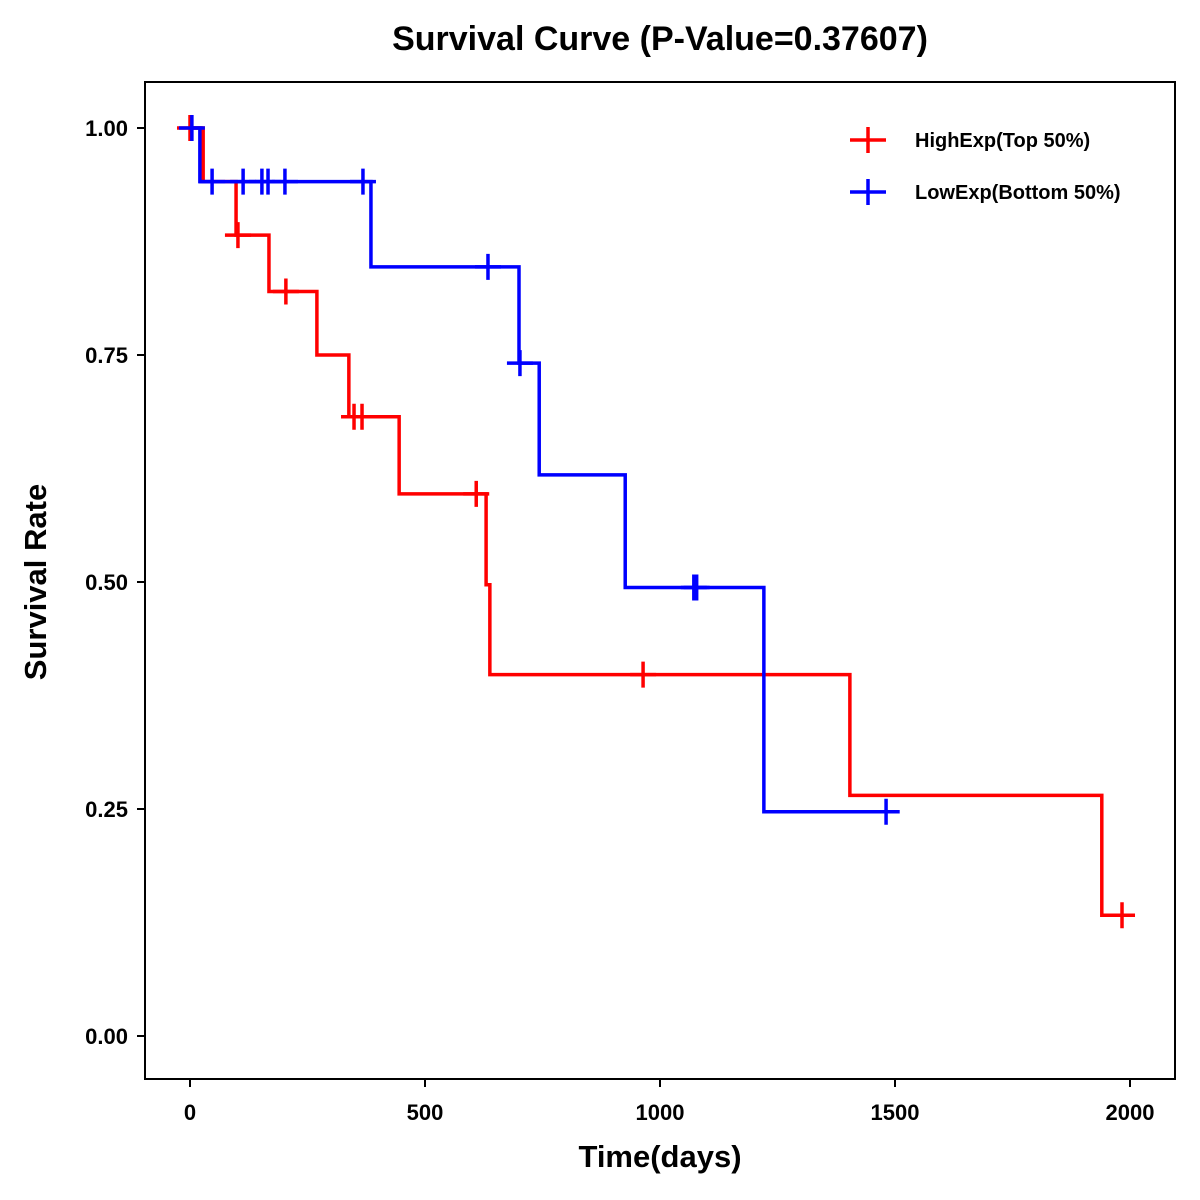 The image size is (1200, 1200). What do you see at coordinates (106, 582) in the screenshot?
I see `y-tick-label: 0.50` at bounding box center [106, 582].